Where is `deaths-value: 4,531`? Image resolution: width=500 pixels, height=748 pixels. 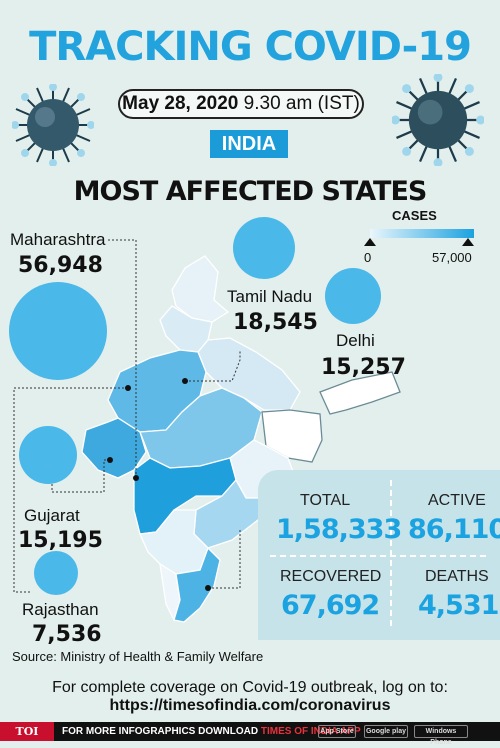
deaths-value: 4,531 is located at coordinates (458, 605).